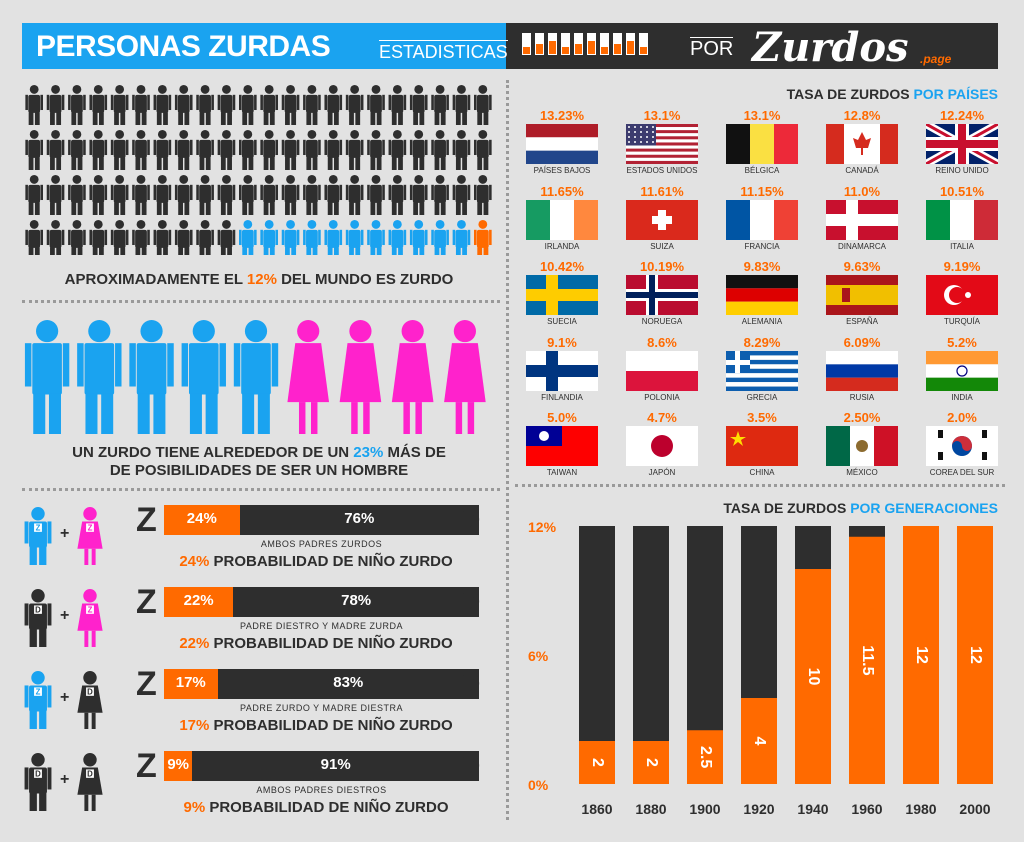 This screenshot has width=1024, height=842. I want to click on separator, so click(760, 485).